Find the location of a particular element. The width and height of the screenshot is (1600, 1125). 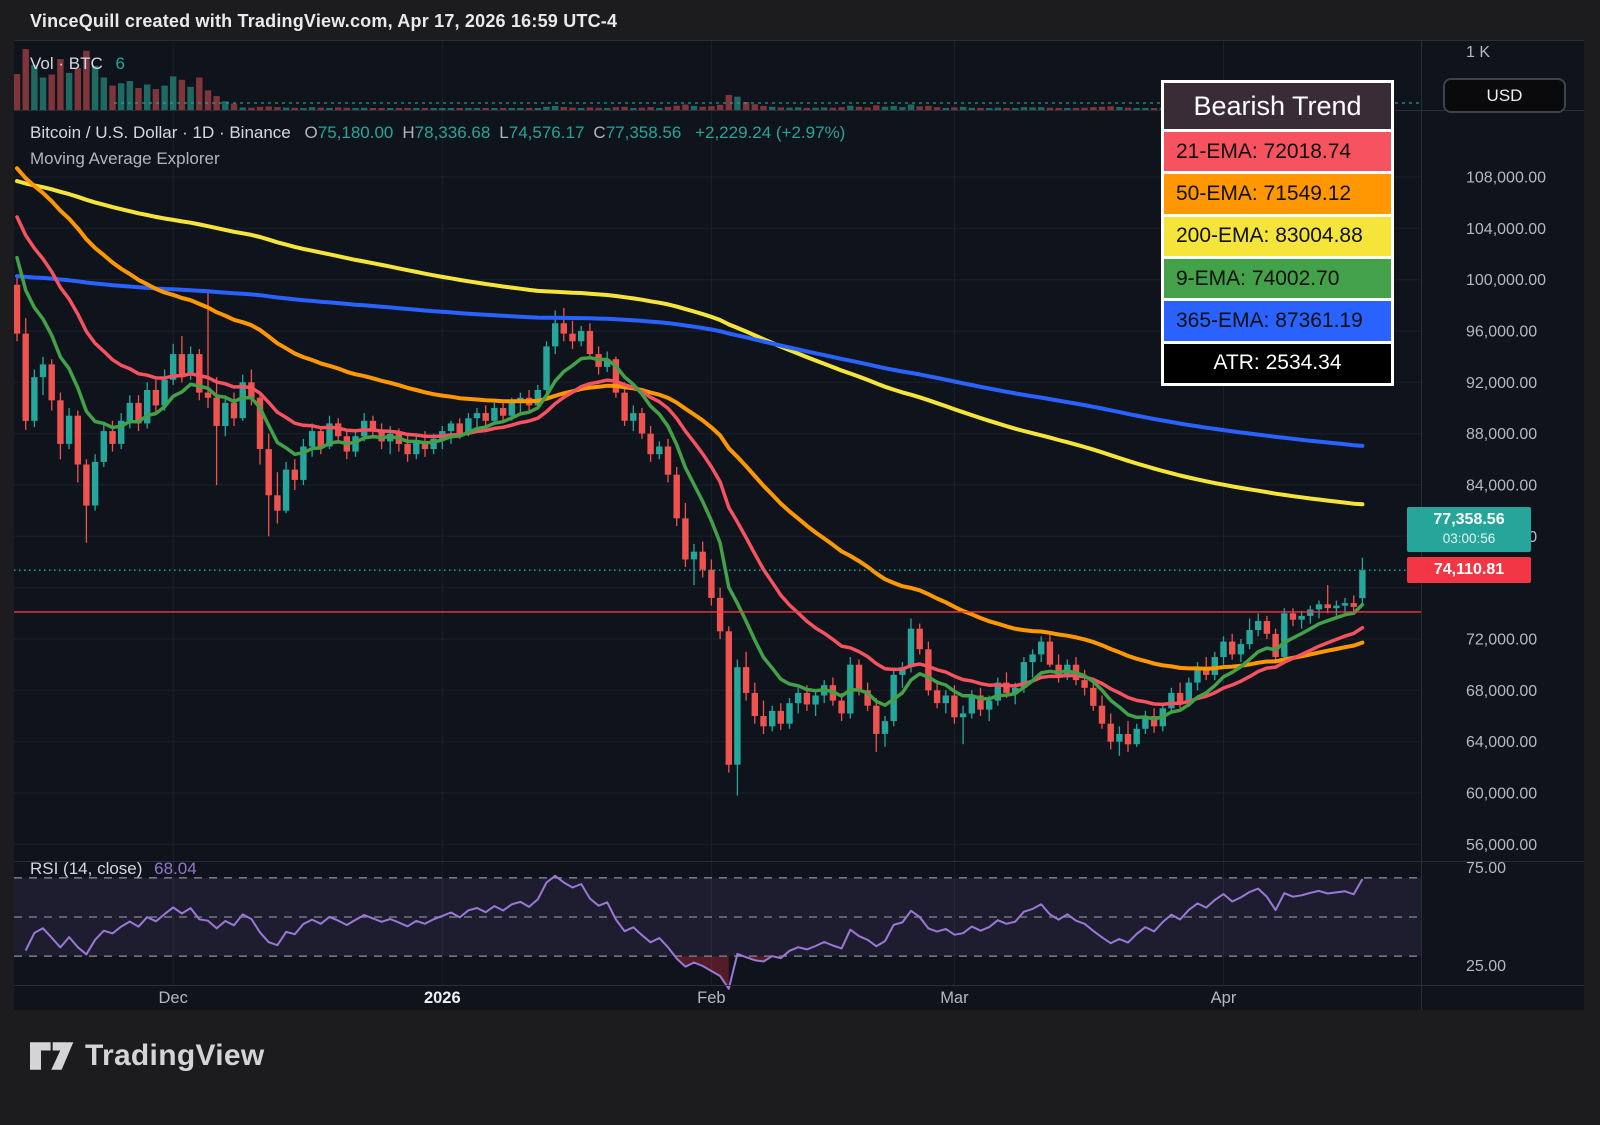

svg-text: 2026 is located at coordinates (442, 998).